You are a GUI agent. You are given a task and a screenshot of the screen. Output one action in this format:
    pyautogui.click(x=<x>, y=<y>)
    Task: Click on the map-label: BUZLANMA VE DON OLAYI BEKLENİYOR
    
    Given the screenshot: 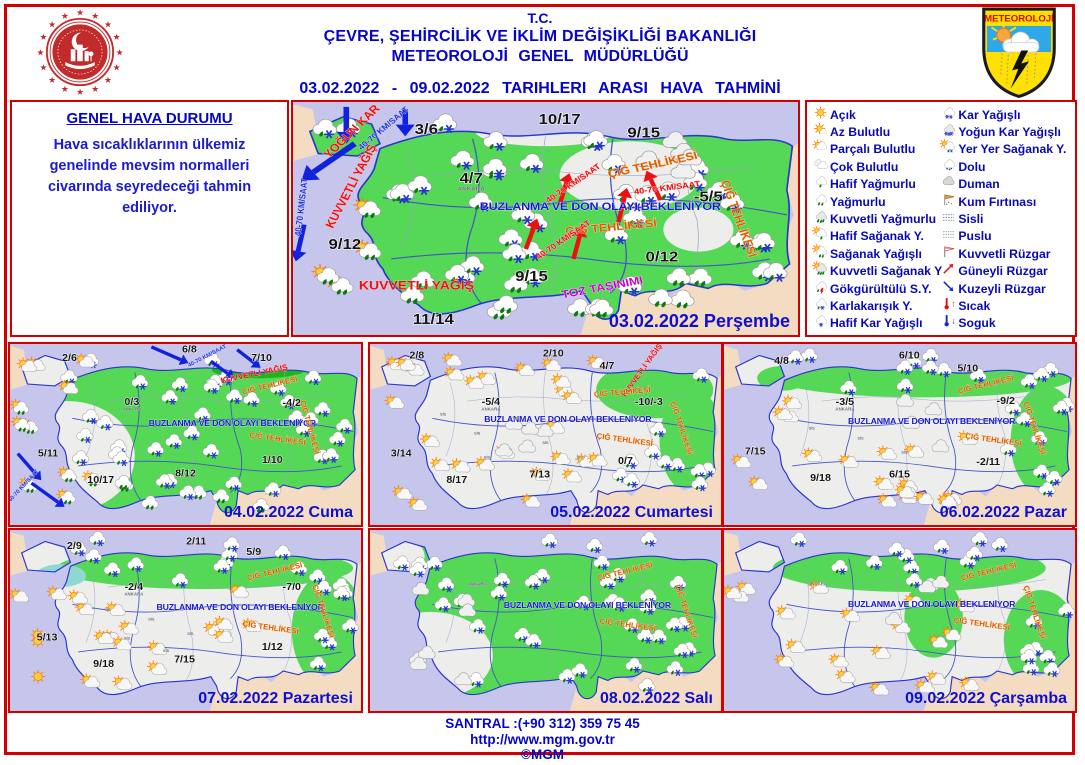 What is the action you would take?
    pyautogui.click(x=932, y=421)
    